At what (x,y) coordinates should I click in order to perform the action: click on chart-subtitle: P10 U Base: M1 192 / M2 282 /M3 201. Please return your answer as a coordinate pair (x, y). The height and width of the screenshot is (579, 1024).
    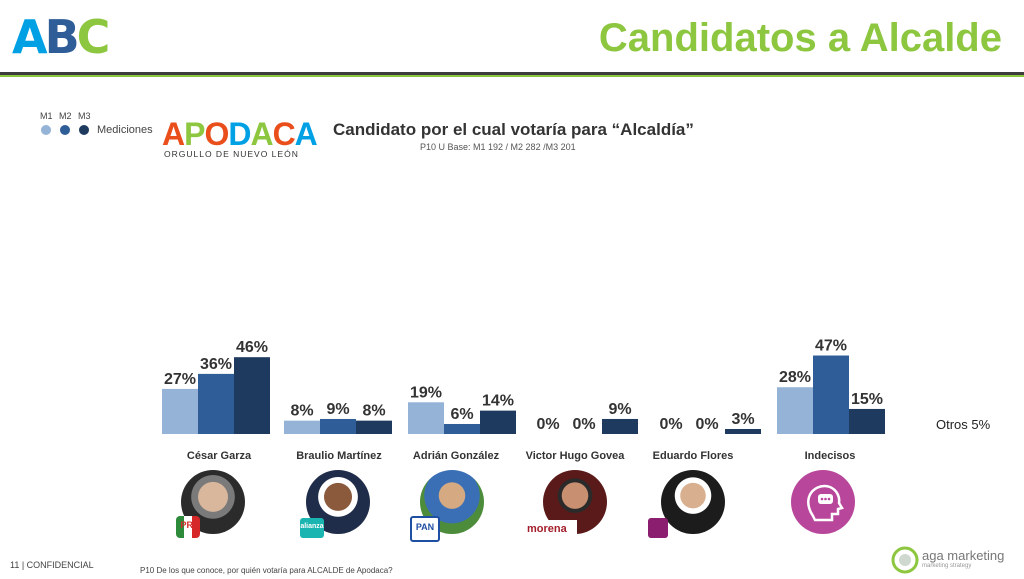
    Looking at the image, I should click on (498, 147).